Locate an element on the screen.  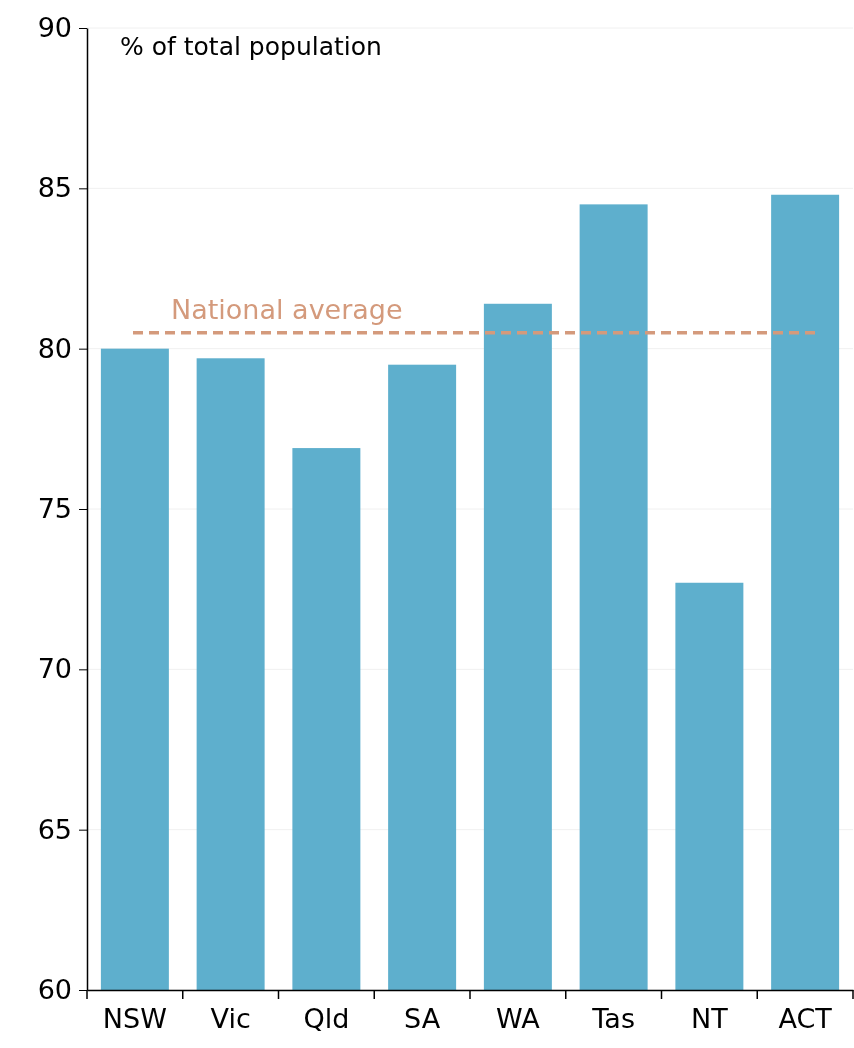
y-tick-label: 85 is located at coordinates (54, 188).